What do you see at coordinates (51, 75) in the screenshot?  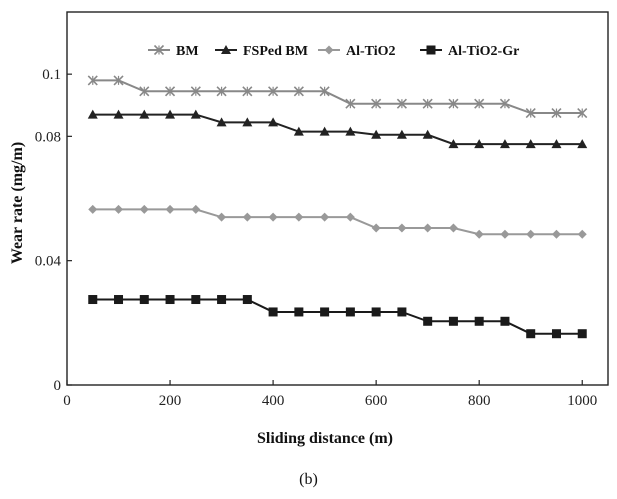 I see `y-tick-label: 0.1` at bounding box center [51, 75].